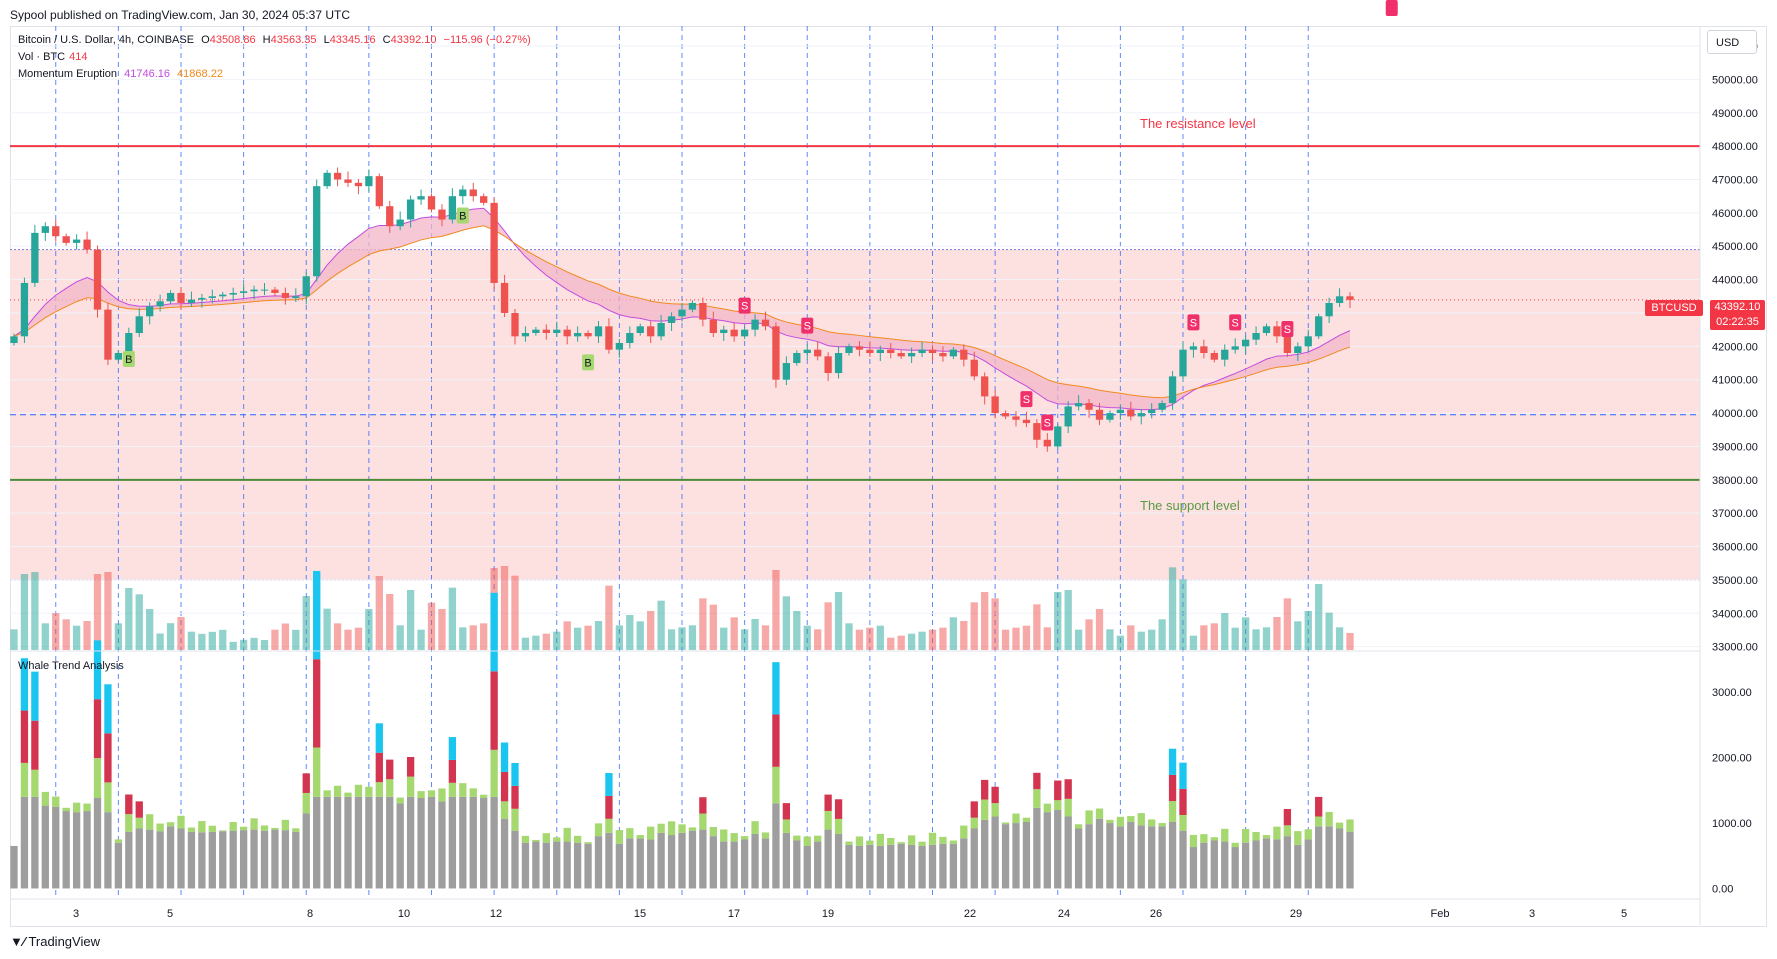 The height and width of the screenshot is (959, 1777). What do you see at coordinates (1732, 42) in the screenshot?
I see `currency-selector: USD` at bounding box center [1732, 42].